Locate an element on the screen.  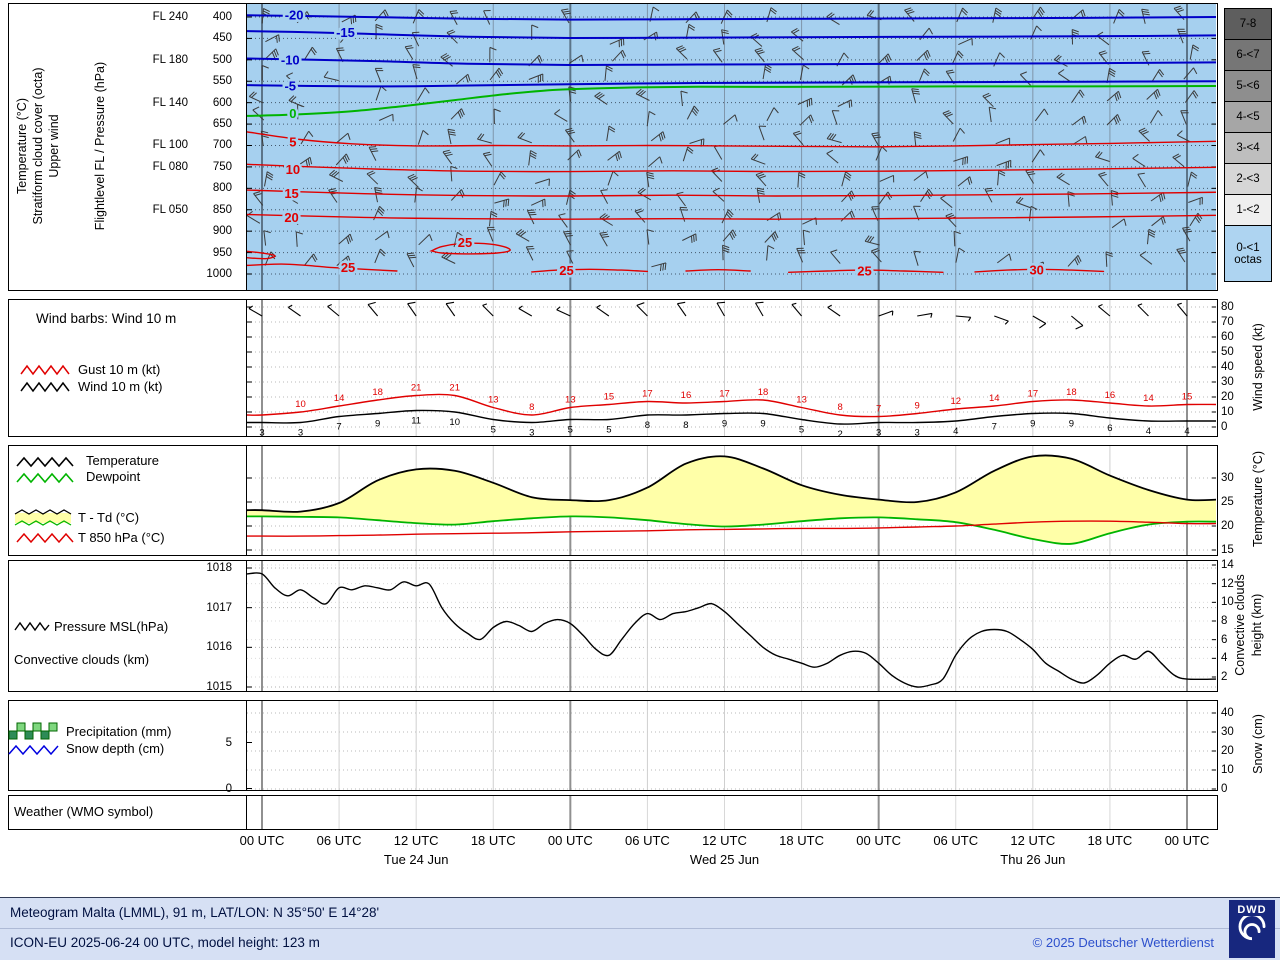
pressure-legend-icon is located at coordinates (32, 626).